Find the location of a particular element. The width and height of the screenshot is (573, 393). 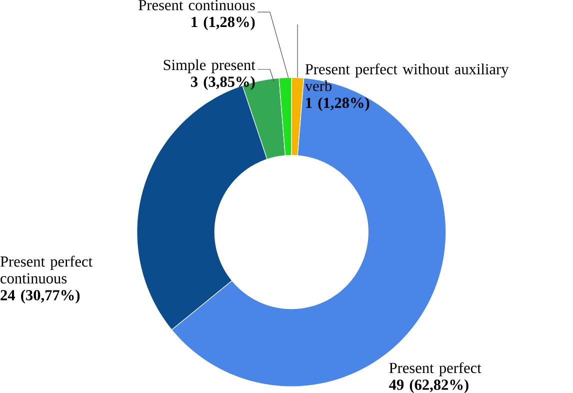

data-label: 3 (3,85%) is located at coordinates (222, 83).